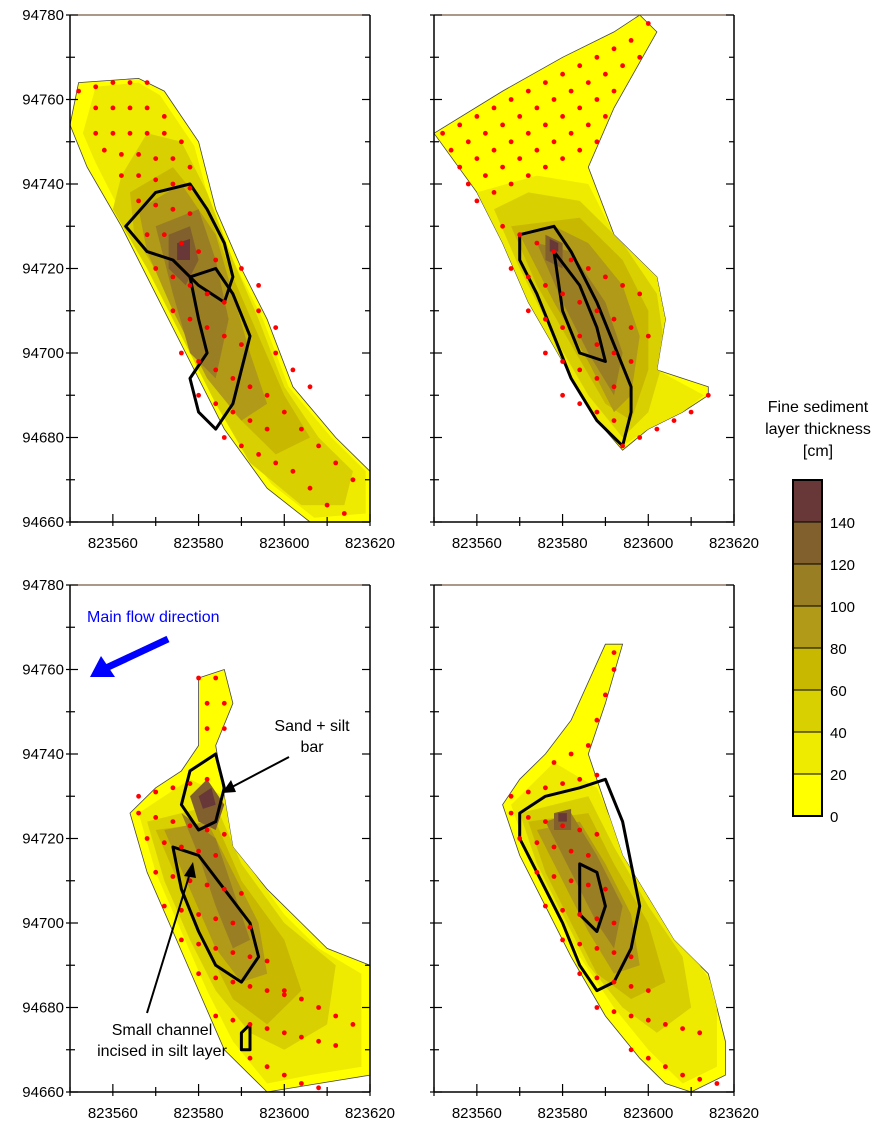 Image resolution: width=890 pixels, height=1126 pixels. I want to click on channel-label-line-1: Small channel, so click(162, 1030).